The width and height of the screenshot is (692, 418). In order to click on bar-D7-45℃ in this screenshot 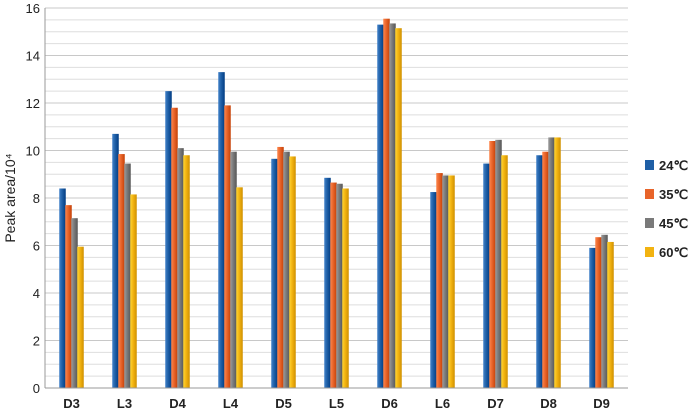, I will do `click(498, 263)`.